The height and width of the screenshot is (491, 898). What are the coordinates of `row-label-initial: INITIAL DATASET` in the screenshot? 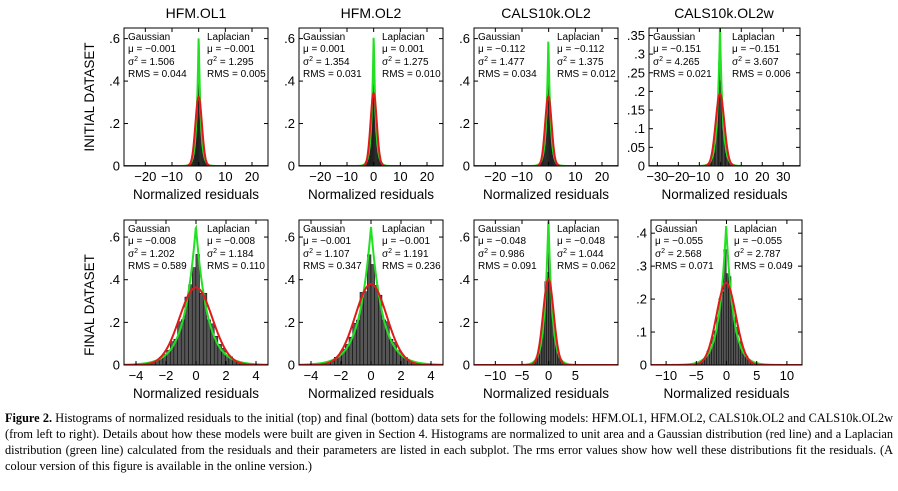 It's located at (89, 96).